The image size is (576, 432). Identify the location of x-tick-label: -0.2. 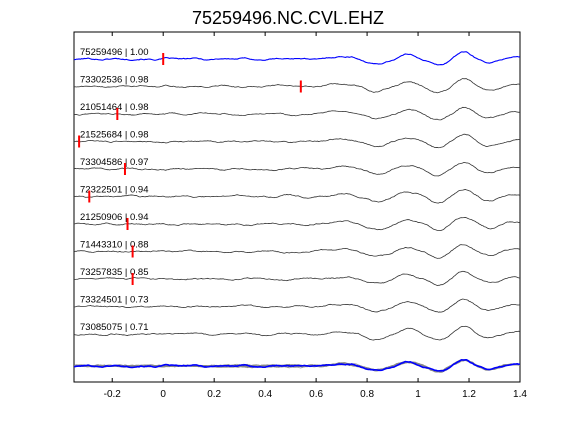
(113, 394).